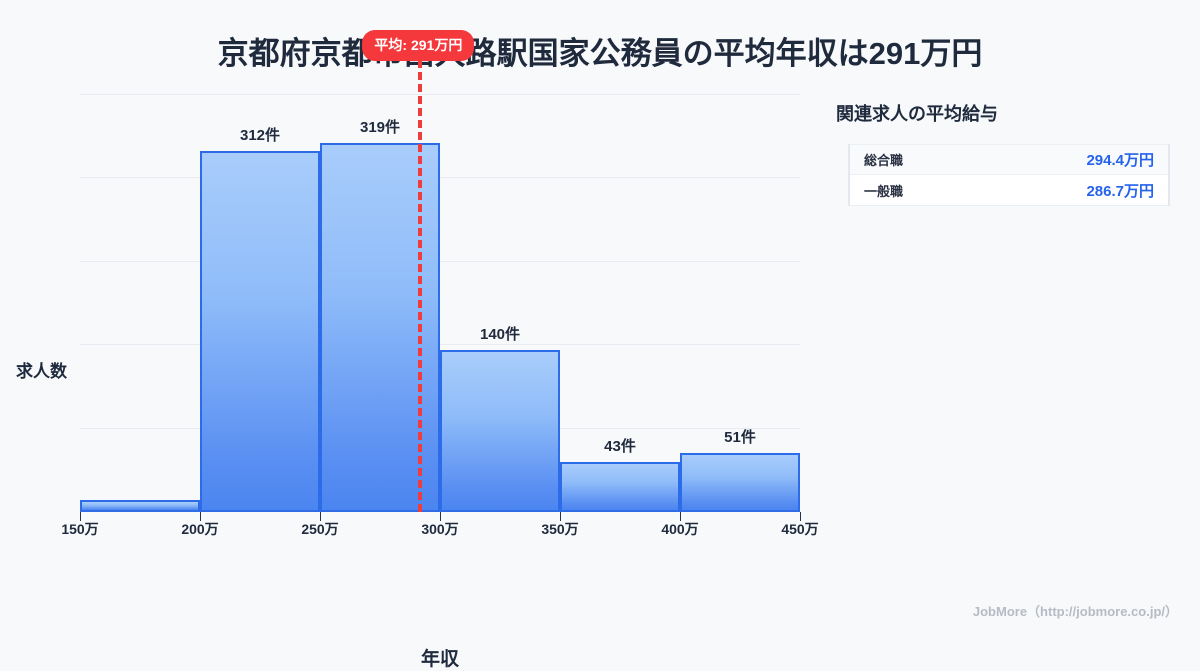 This screenshot has width=1200, height=671. Describe the element at coordinates (320, 529) in the screenshot. I see `x-axis-tick-label: 250万` at that location.